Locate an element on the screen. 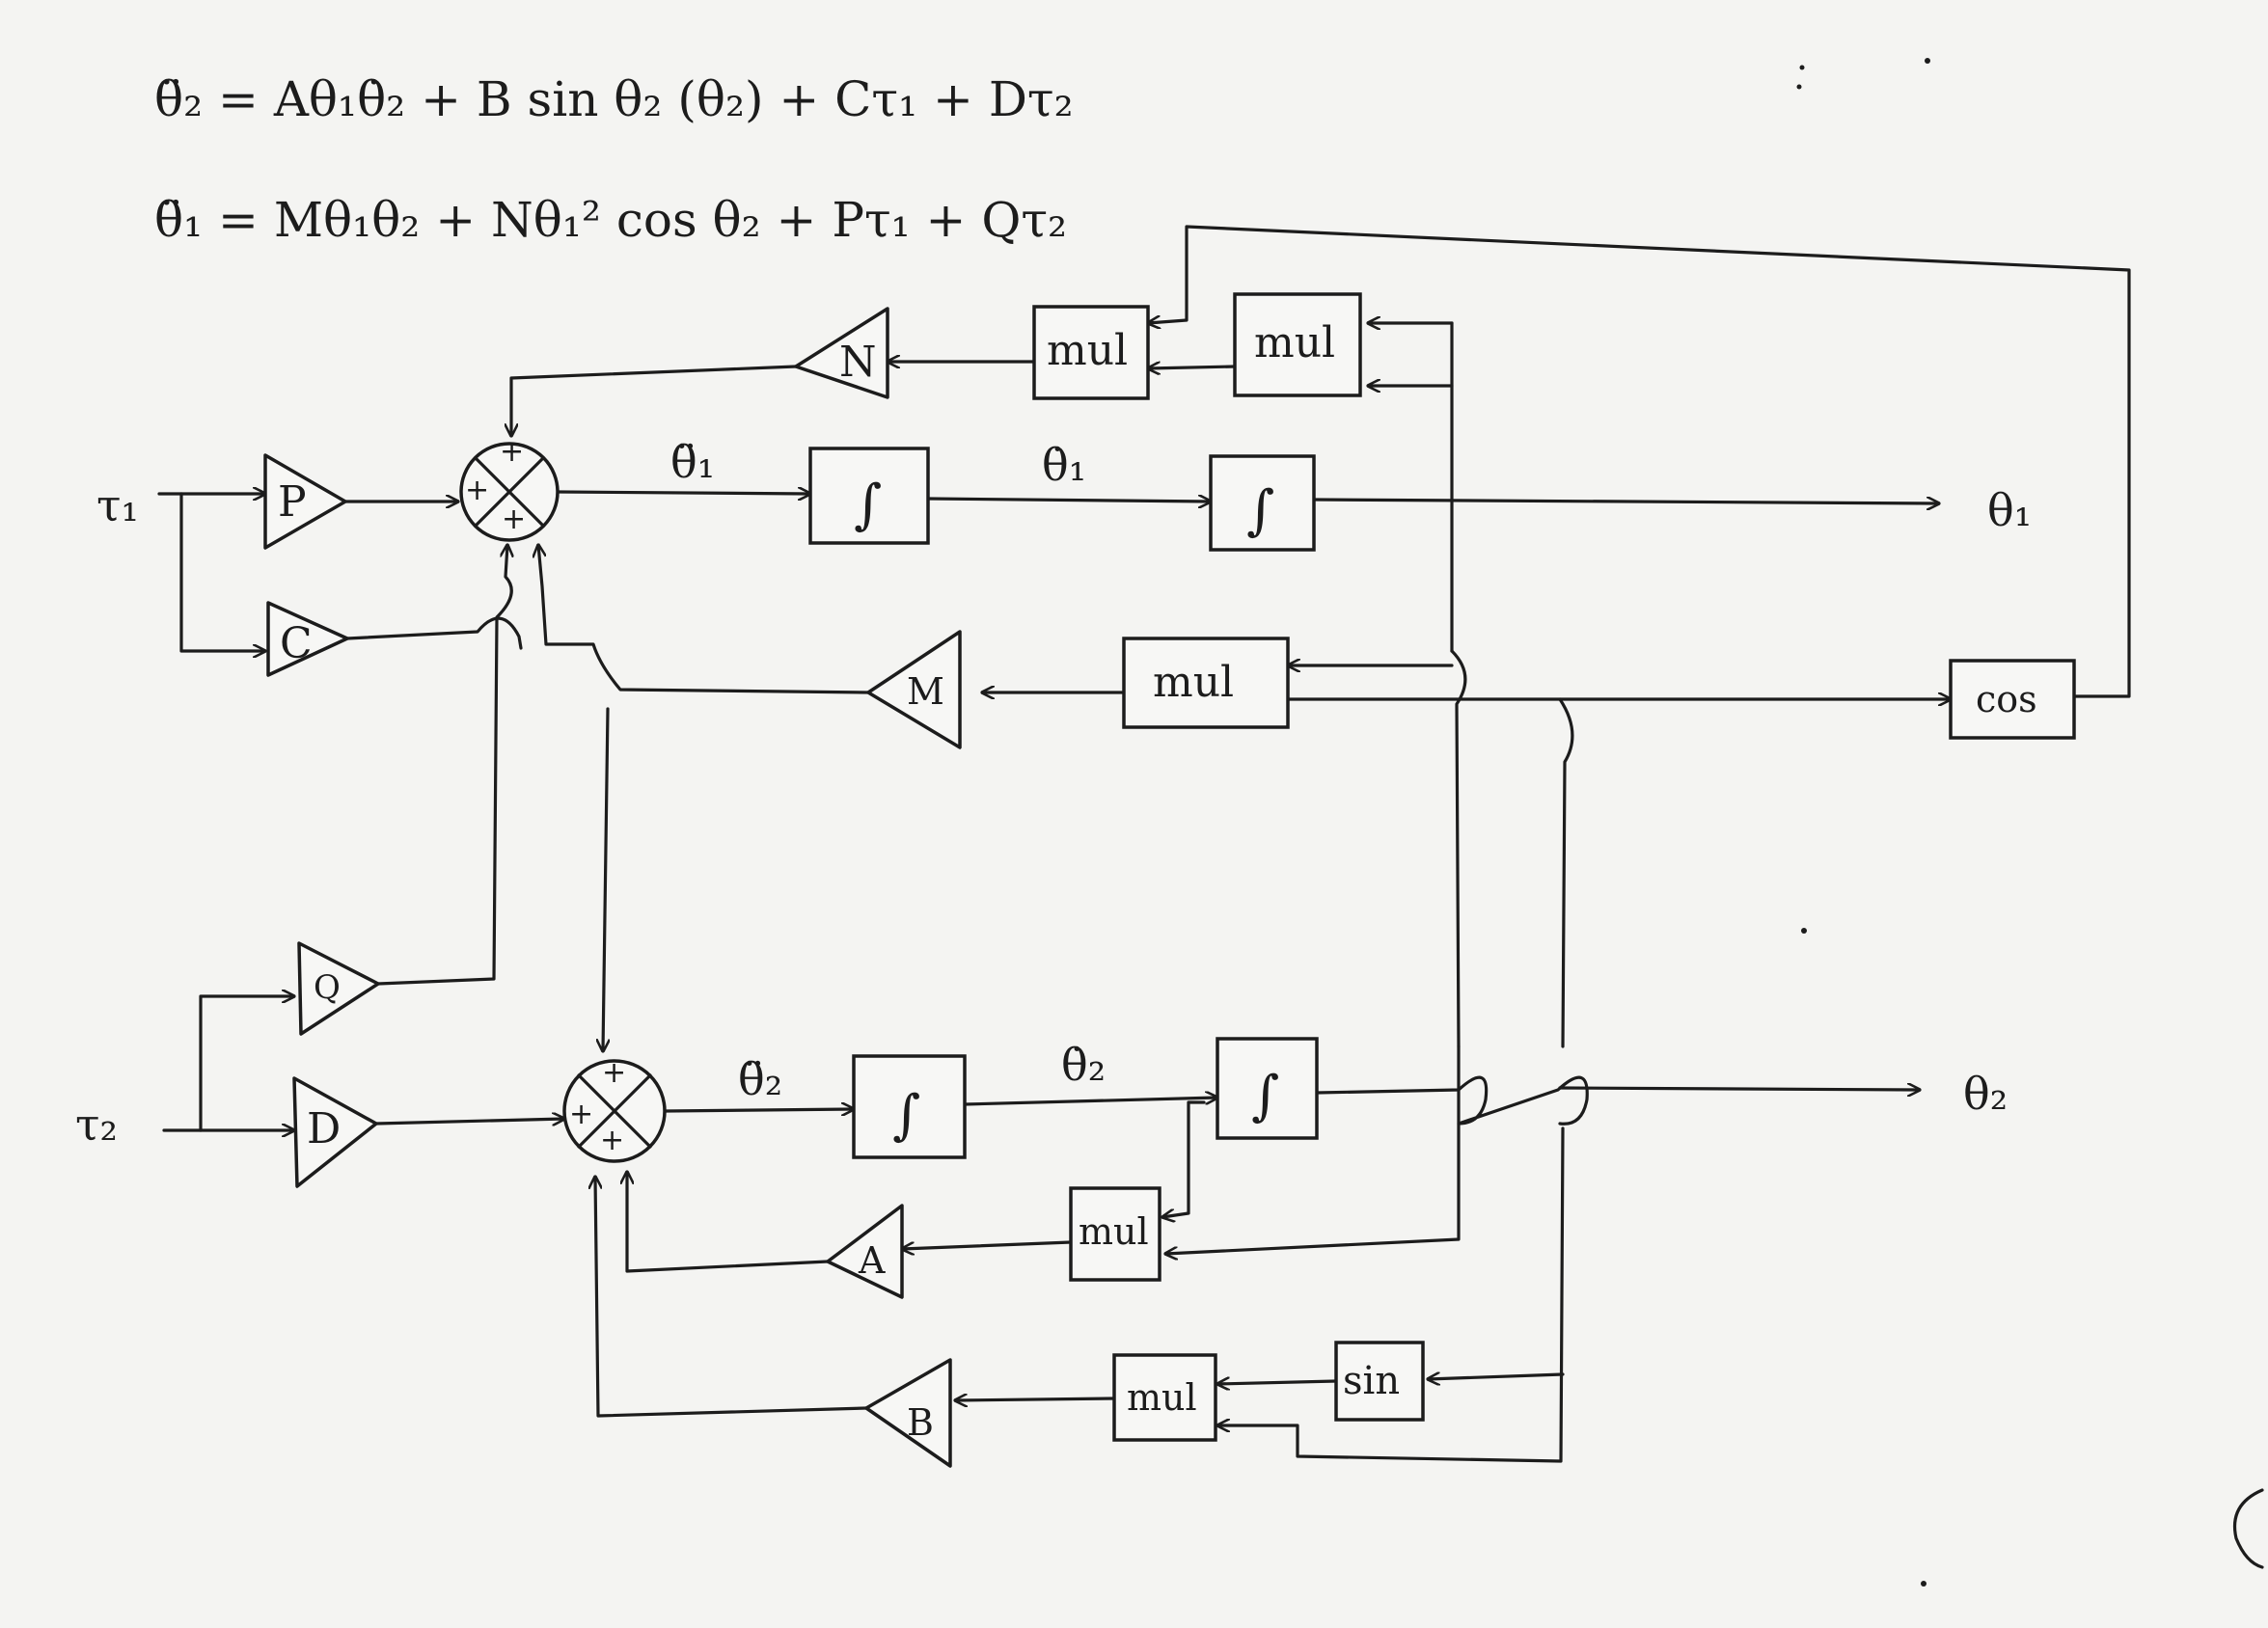 This screenshot has width=2268, height=1628. gain-C: C is located at coordinates (307, 639).